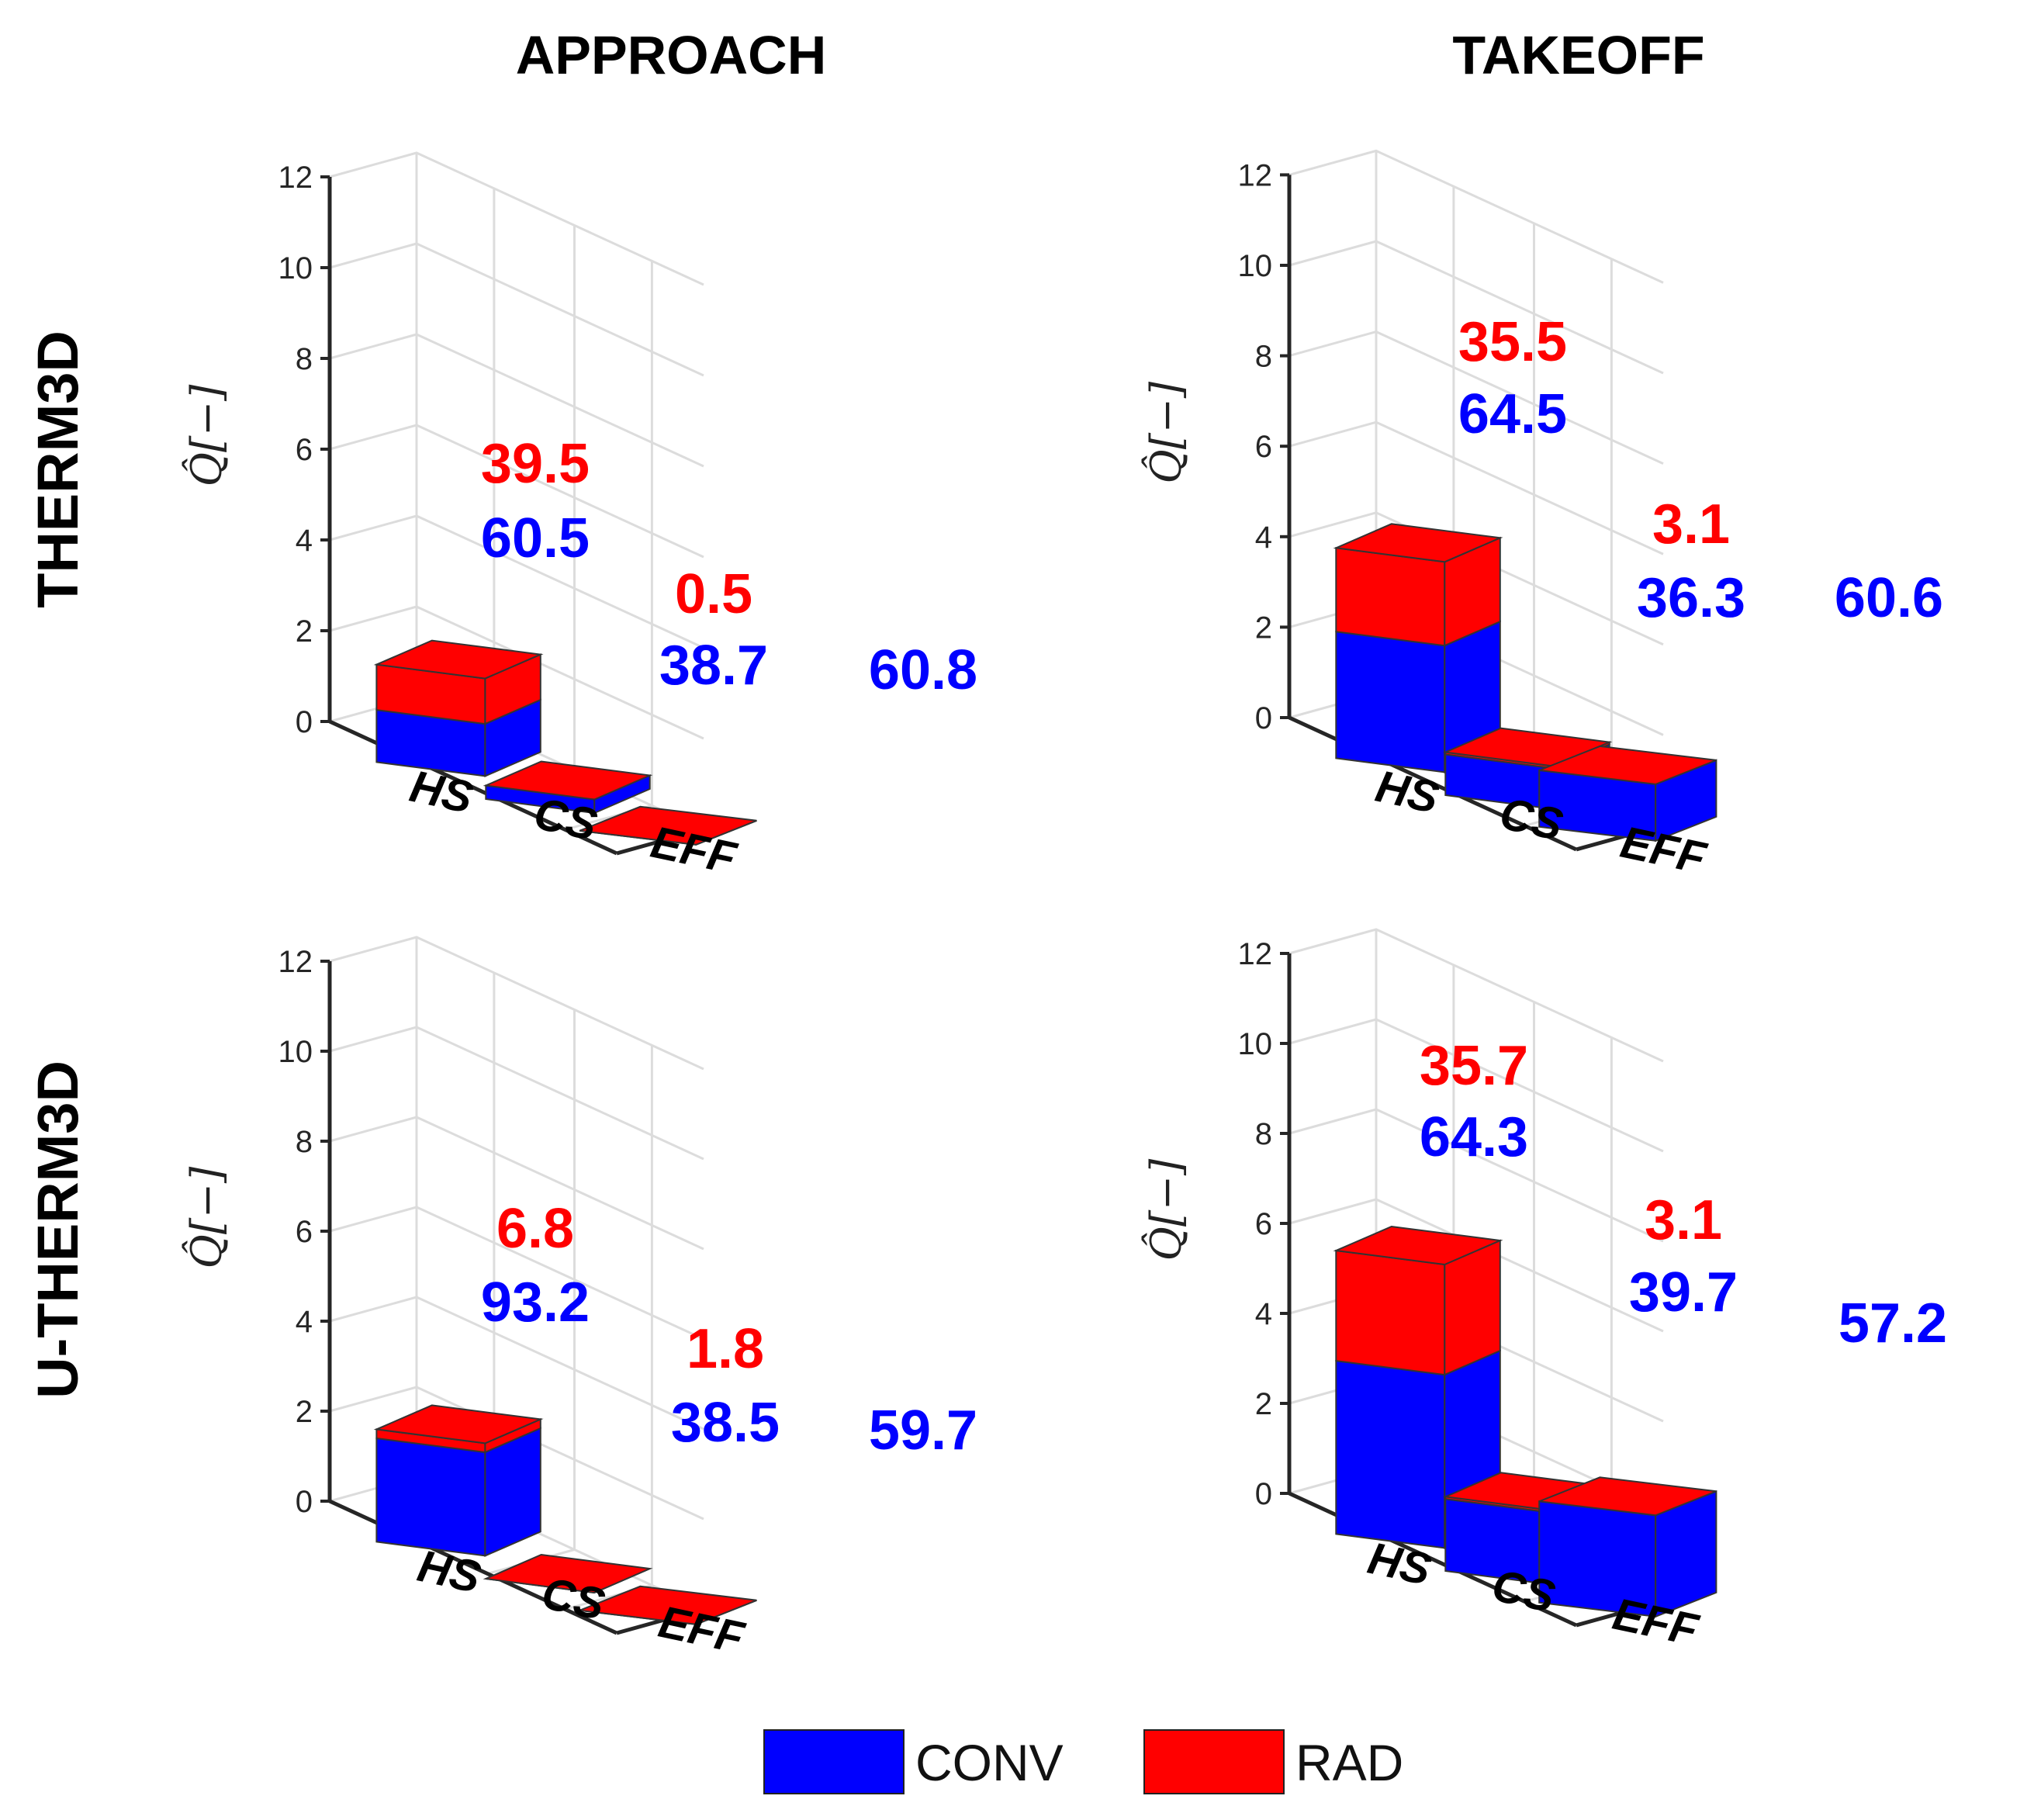 Image resolution: width=2027 pixels, height=1820 pixels. What do you see at coordinates (713, 666) in the screenshot?
I see `data-label-cs-conv: 38.7` at bounding box center [713, 666].